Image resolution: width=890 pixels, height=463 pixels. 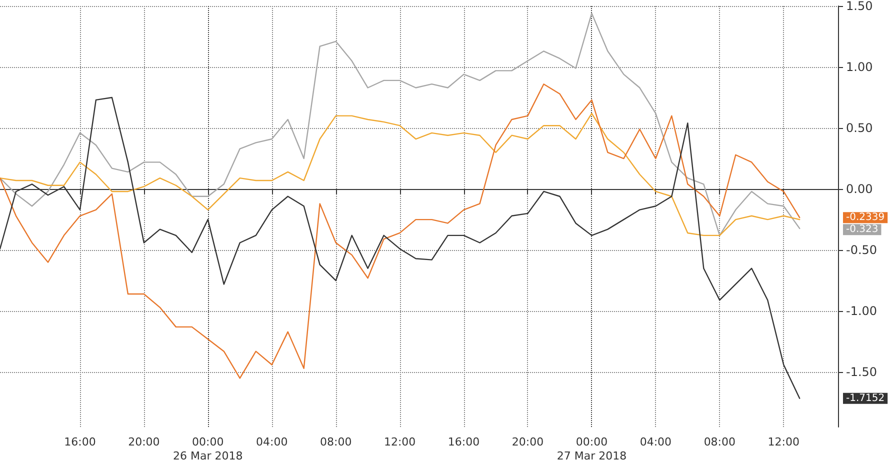 What do you see at coordinates (859, 189) in the screenshot?
I see `y-tick-label: 0.00` at bounding box center [859, 189].